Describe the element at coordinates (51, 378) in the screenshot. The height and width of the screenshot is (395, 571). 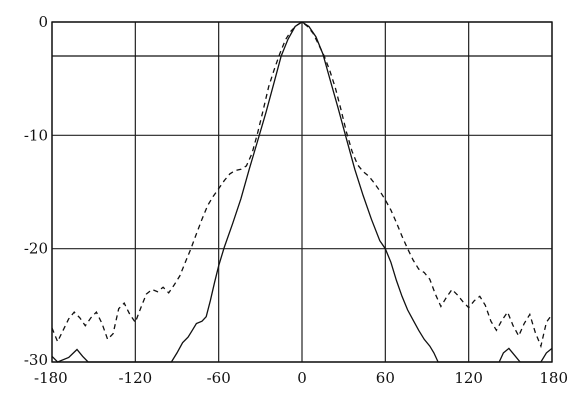
I see `x-tick-label: -180` at that location.